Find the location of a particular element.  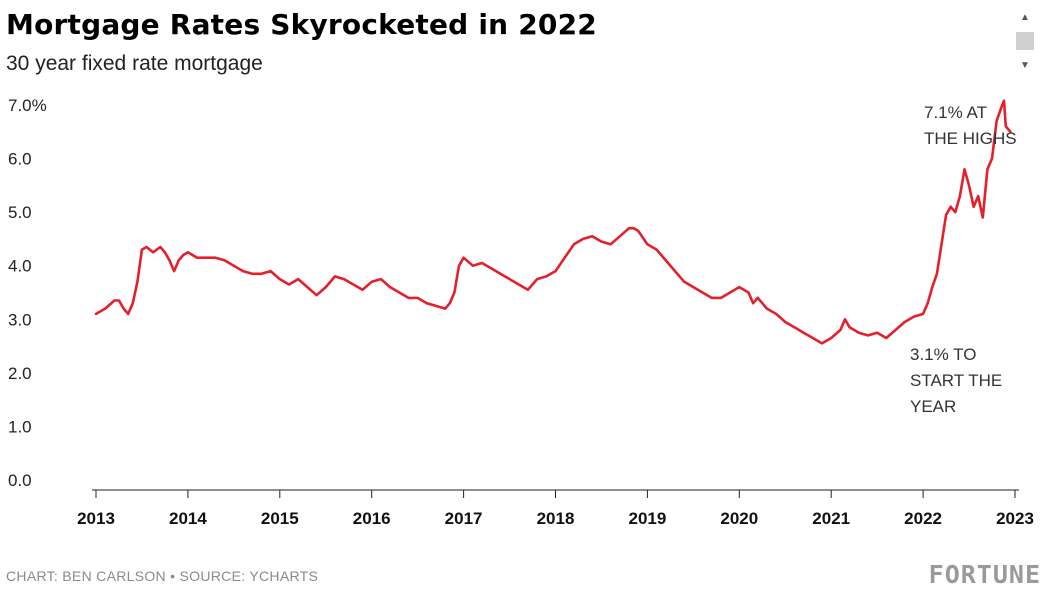

annotation-text: 3.1% TO is located at coordinates (943, 354).